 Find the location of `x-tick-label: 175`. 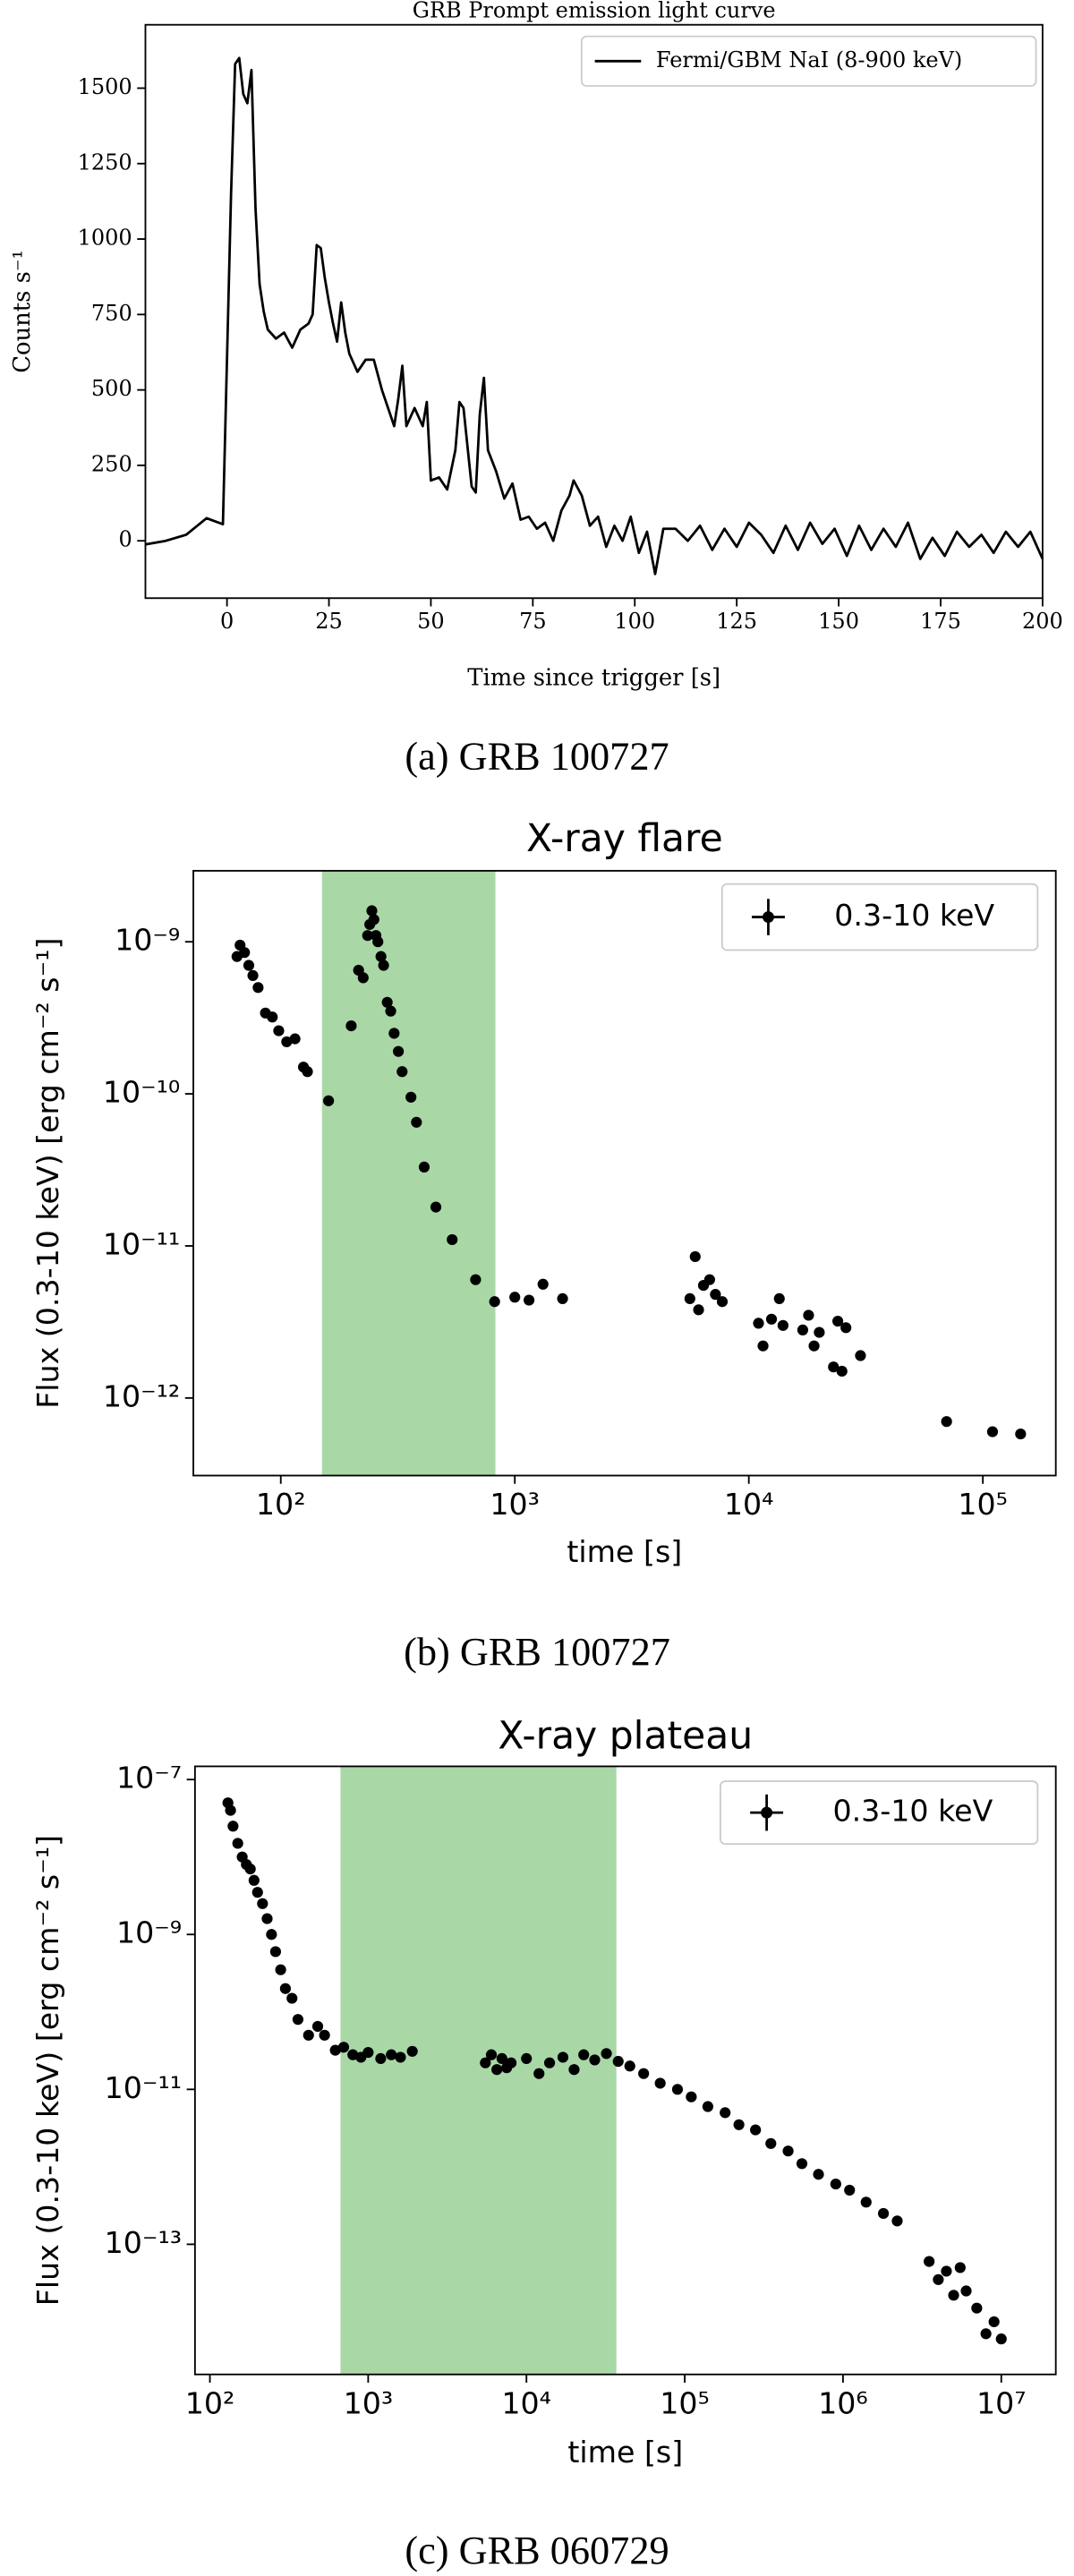

x-tick-label: 175 is located at coordinates (940, 621).